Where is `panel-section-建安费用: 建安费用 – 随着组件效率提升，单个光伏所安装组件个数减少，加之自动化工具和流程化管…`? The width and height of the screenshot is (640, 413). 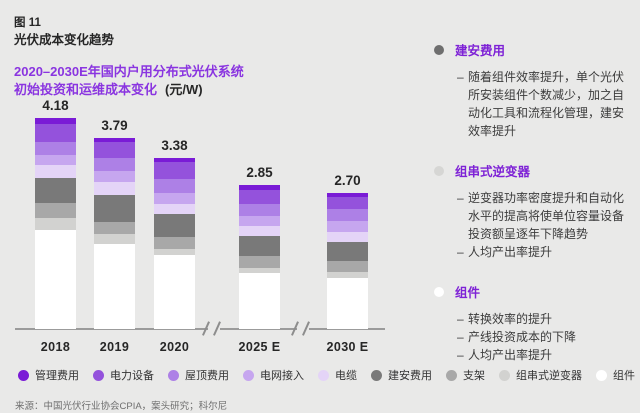 panel-section-建安费用: 建安费用 – 随着组件效率提升，单个光伏所安装组件个数减少，加之自动化工具和流程化管… is located at coordinates (534, 90).